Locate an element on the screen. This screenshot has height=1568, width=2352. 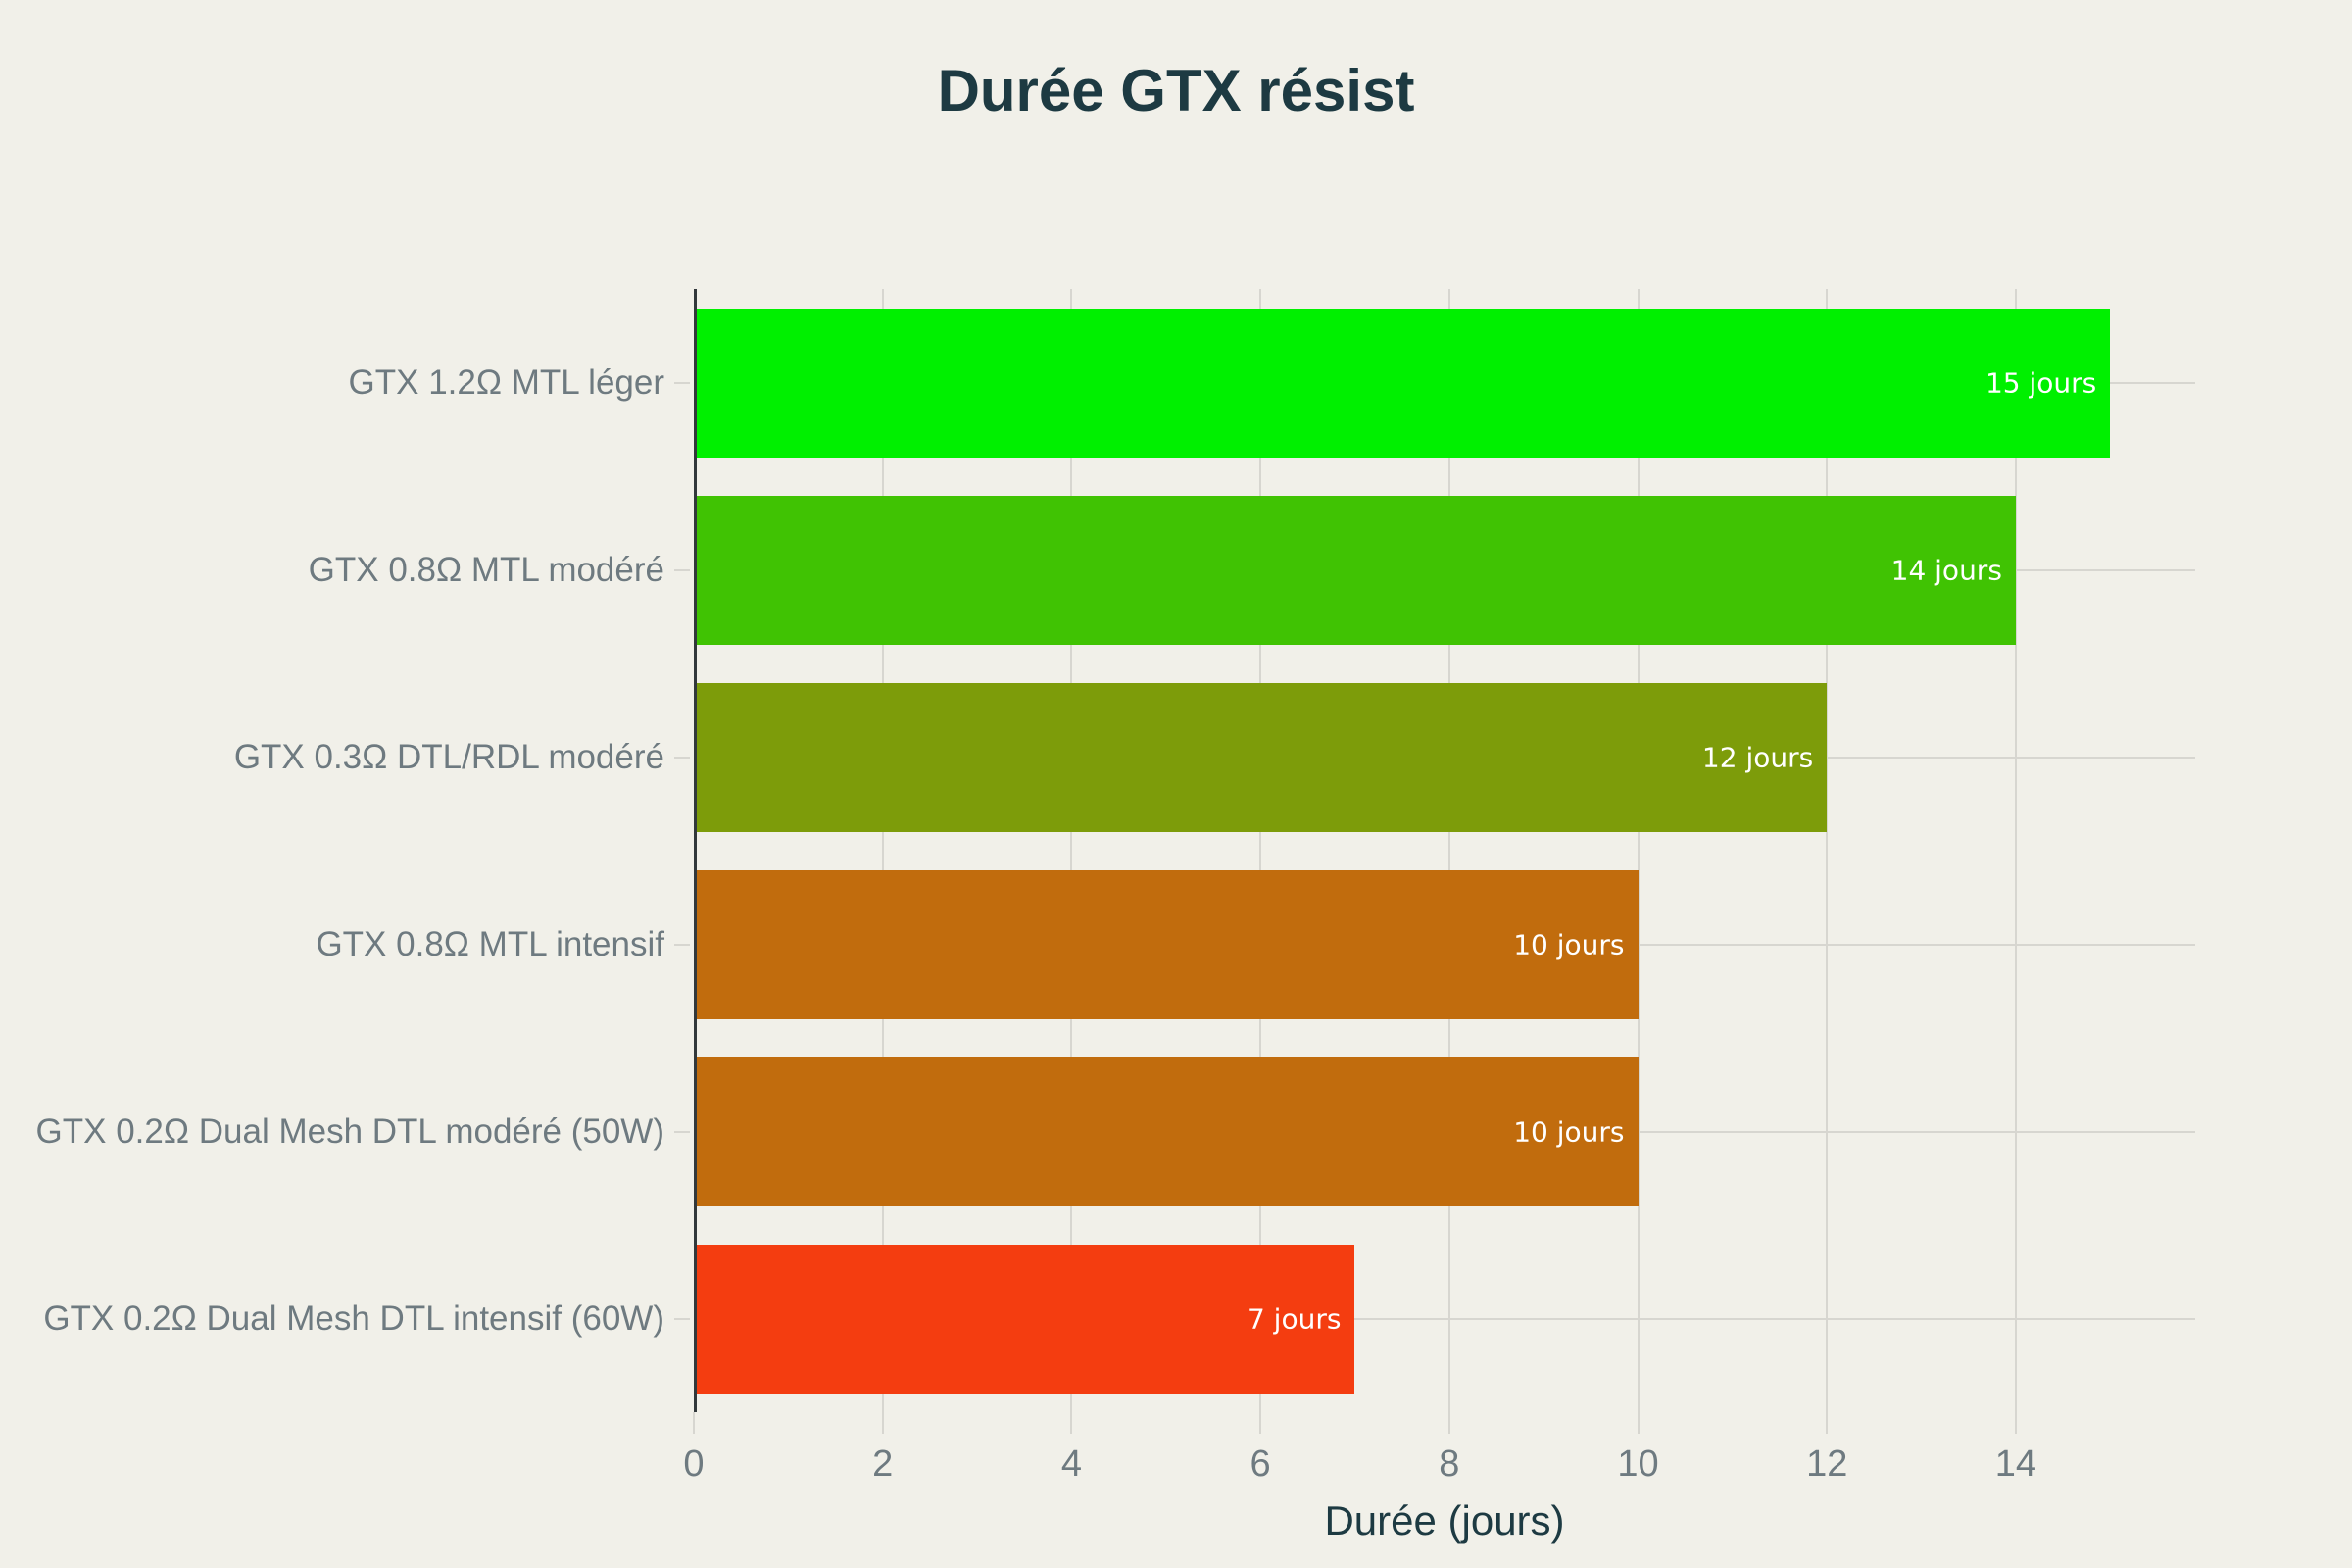
x-axis-tick-label: 8 is located at coordinates (1449, 1464).